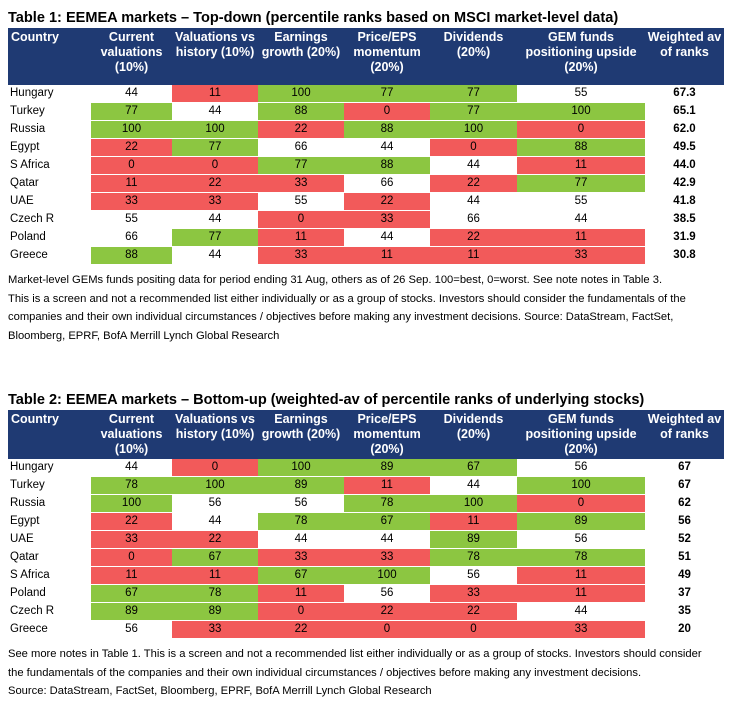 This screenshot has height=725, width=733. Describe the element at coordinates (473, 111) in the screenshot. I see `rank-cell: 77` at that location.